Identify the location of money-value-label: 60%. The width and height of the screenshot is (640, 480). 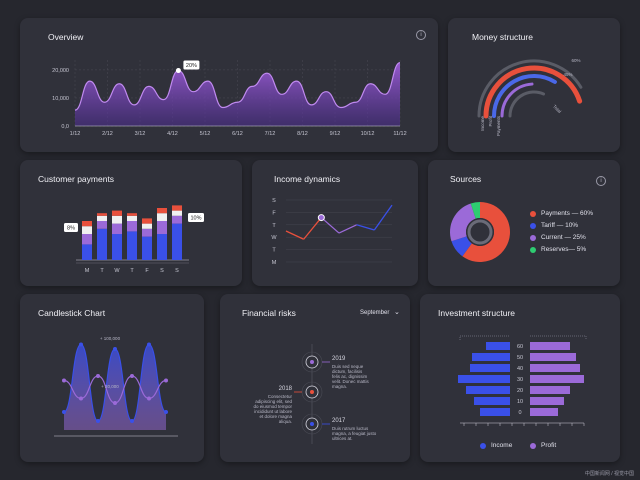
(575, 60).